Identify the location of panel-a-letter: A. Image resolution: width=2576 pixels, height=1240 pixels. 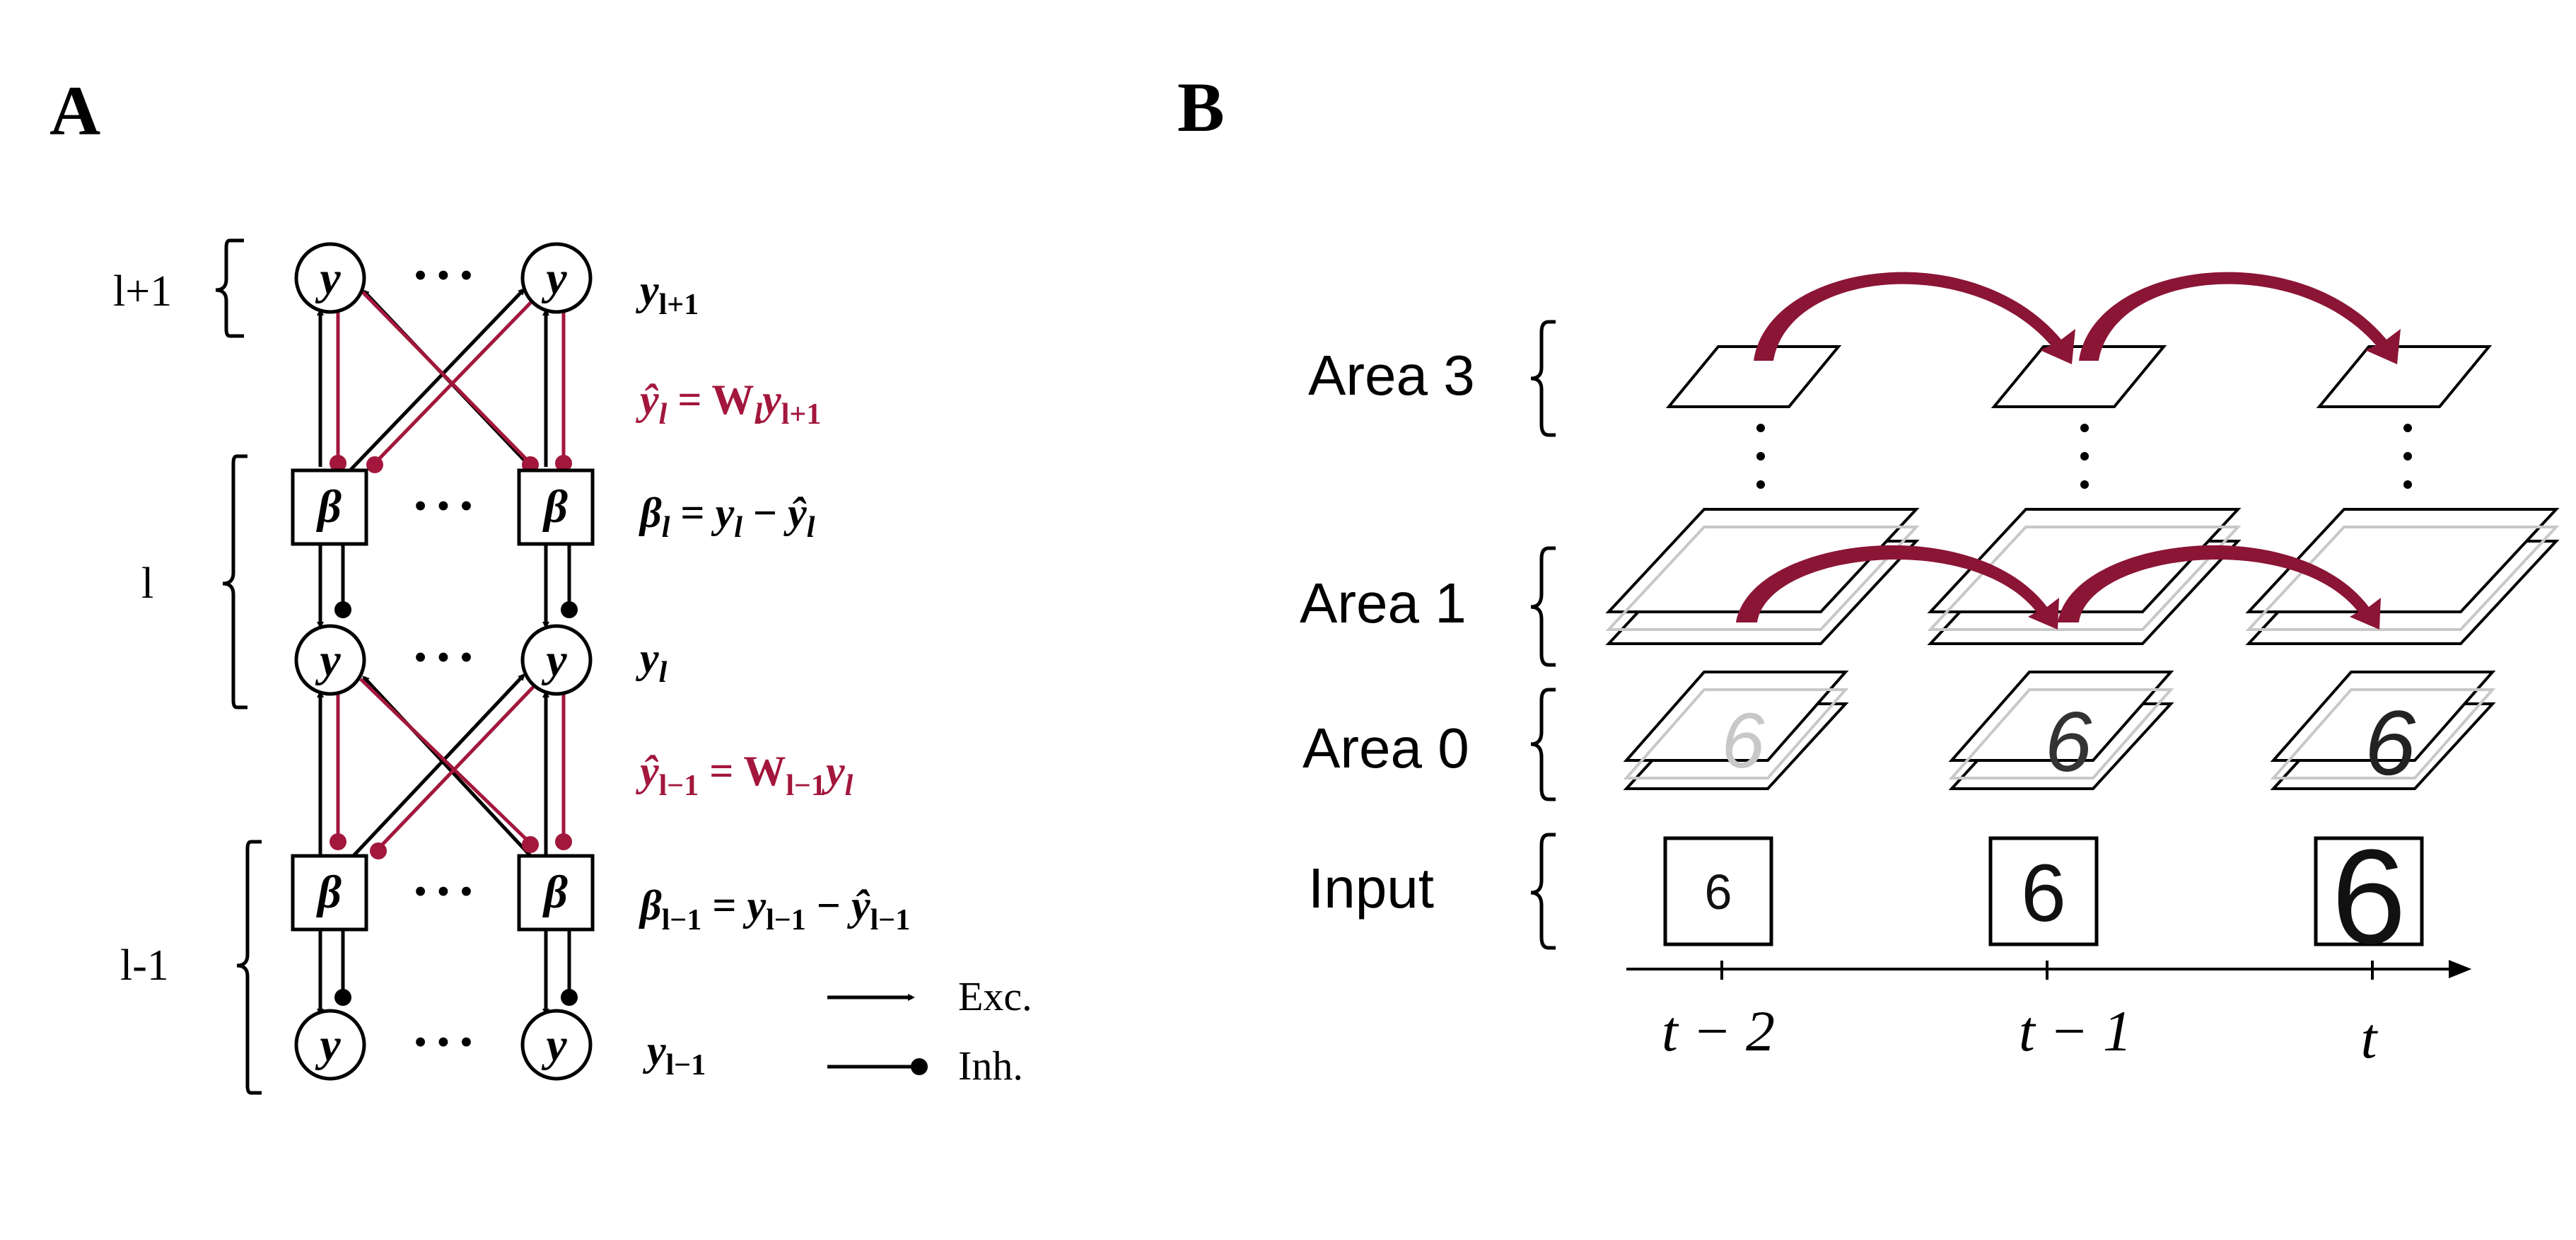
(74, 111).